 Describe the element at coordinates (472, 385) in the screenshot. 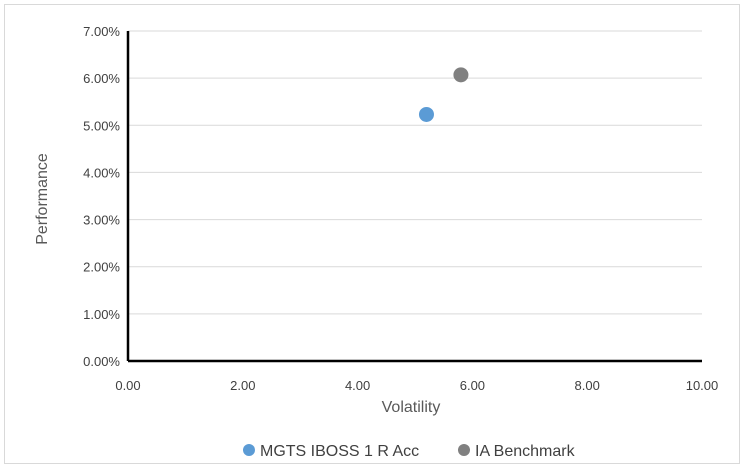

I see `x-tick-label: 6.00` at that location.